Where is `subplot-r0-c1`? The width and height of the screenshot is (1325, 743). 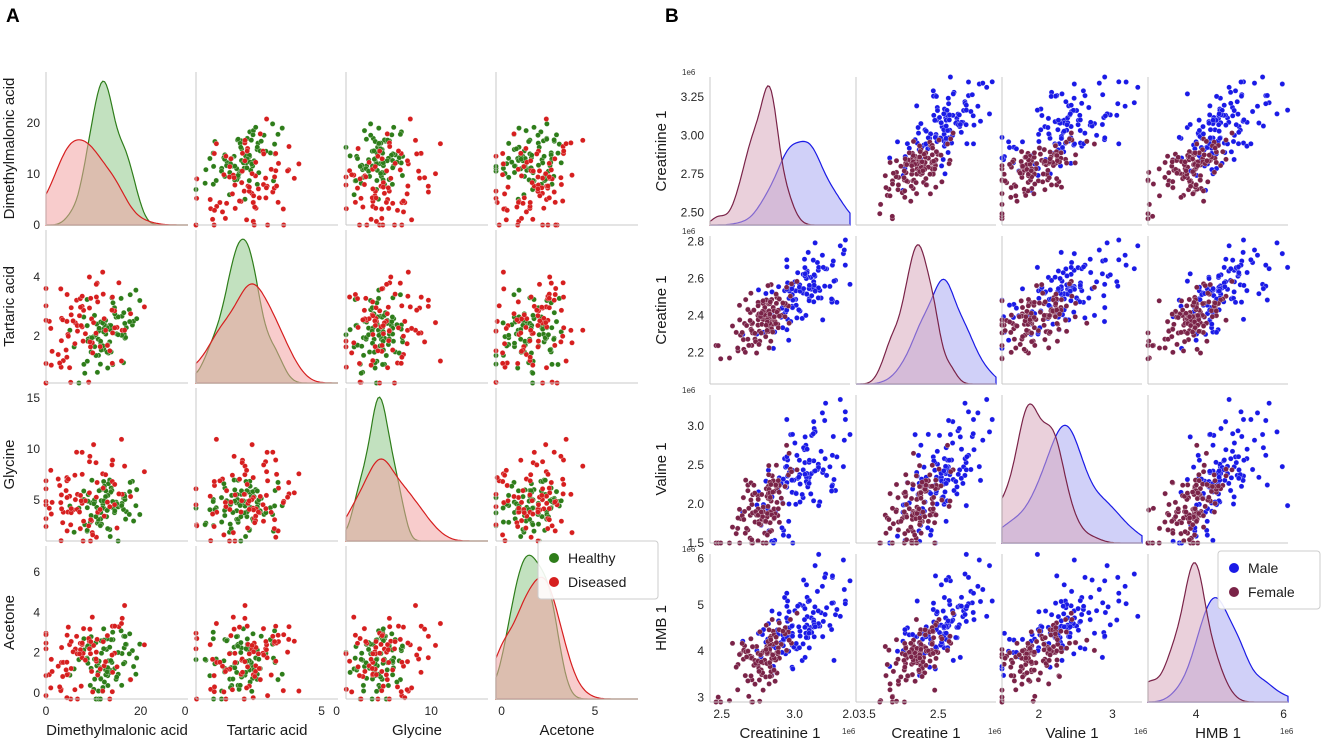
subplot-r0-c1 is located at coordinates (265, 150).